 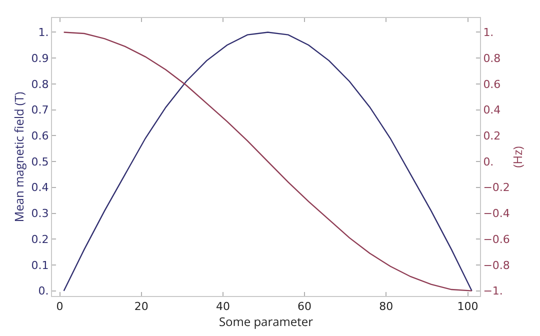 I want to click on x-tick-label: 40, so click(x=223, y=307).